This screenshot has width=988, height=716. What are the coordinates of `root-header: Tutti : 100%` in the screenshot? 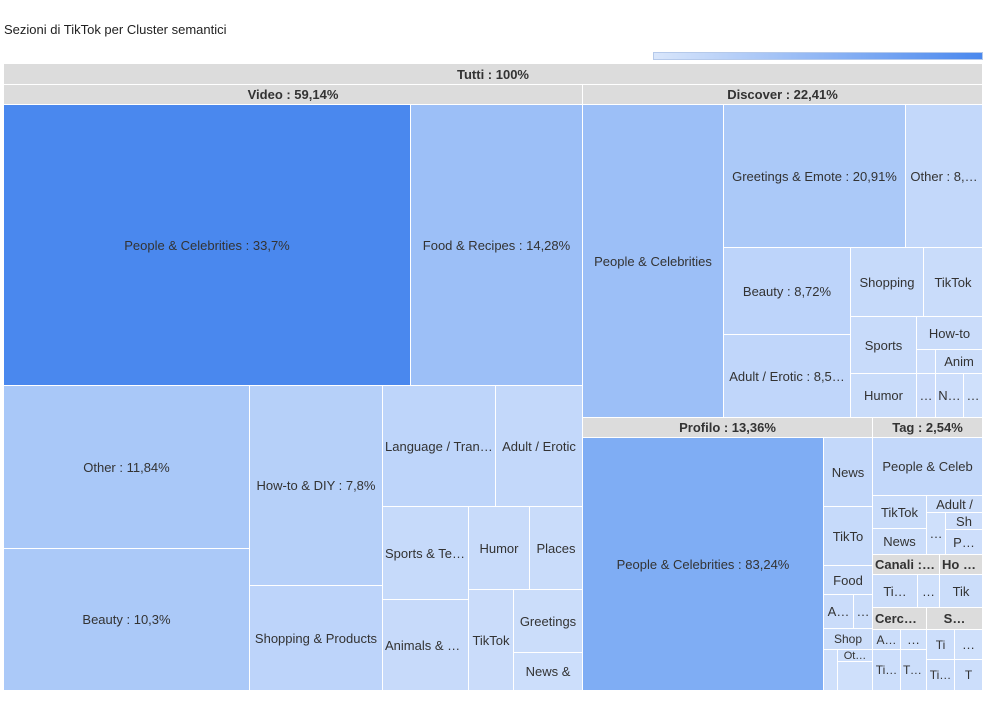 It's located at (493, 74).